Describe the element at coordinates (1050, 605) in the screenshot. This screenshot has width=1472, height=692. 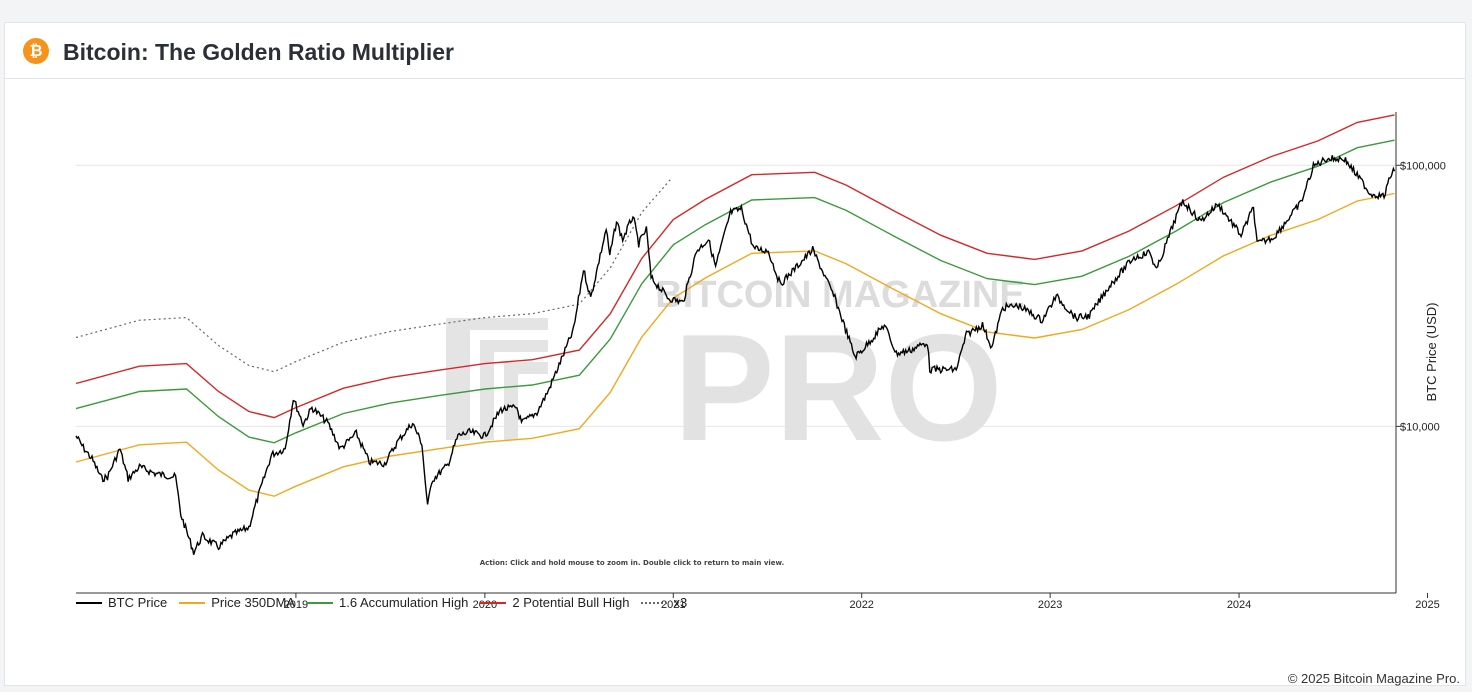
I see `x-tick-label: 2023` at that location.